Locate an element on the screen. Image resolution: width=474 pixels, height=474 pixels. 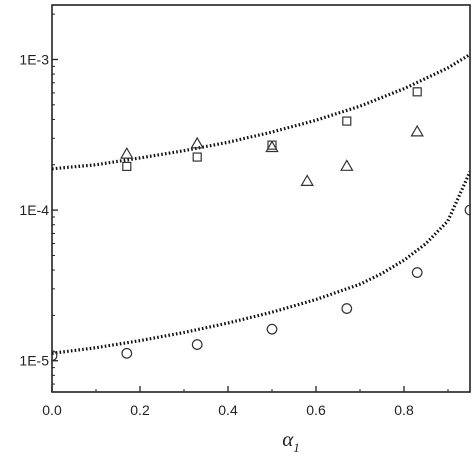
y-tick-label: 1E-5 is located at coordinates (34, 361).